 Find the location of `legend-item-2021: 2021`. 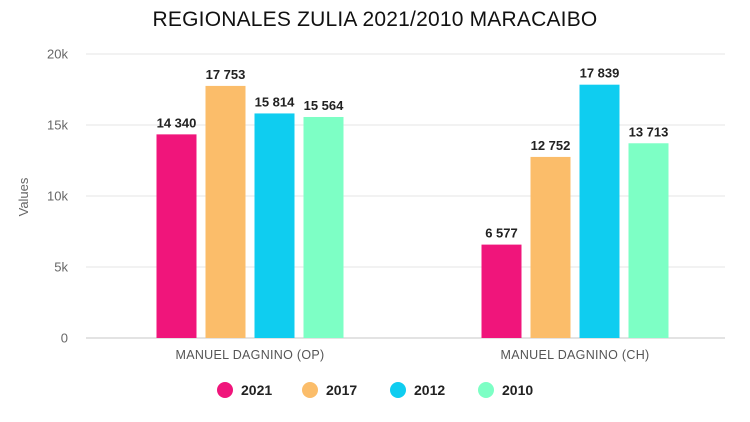

legend-item-2021: 2021 is located at coordinates (244, 390).